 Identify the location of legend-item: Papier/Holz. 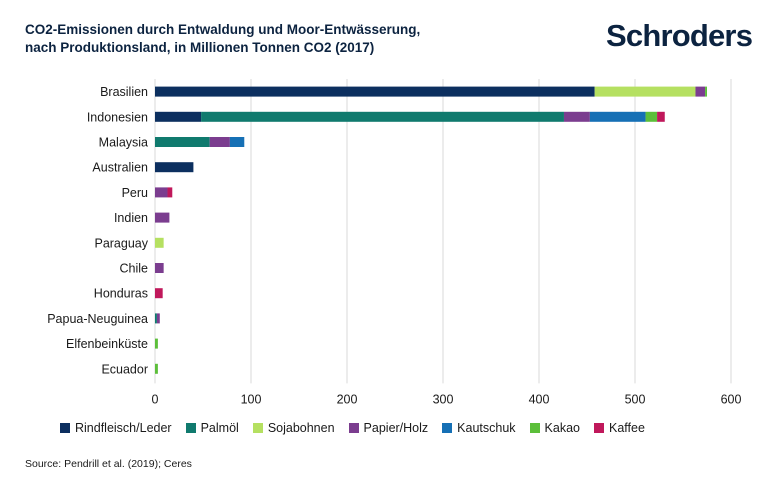
(388, 428).